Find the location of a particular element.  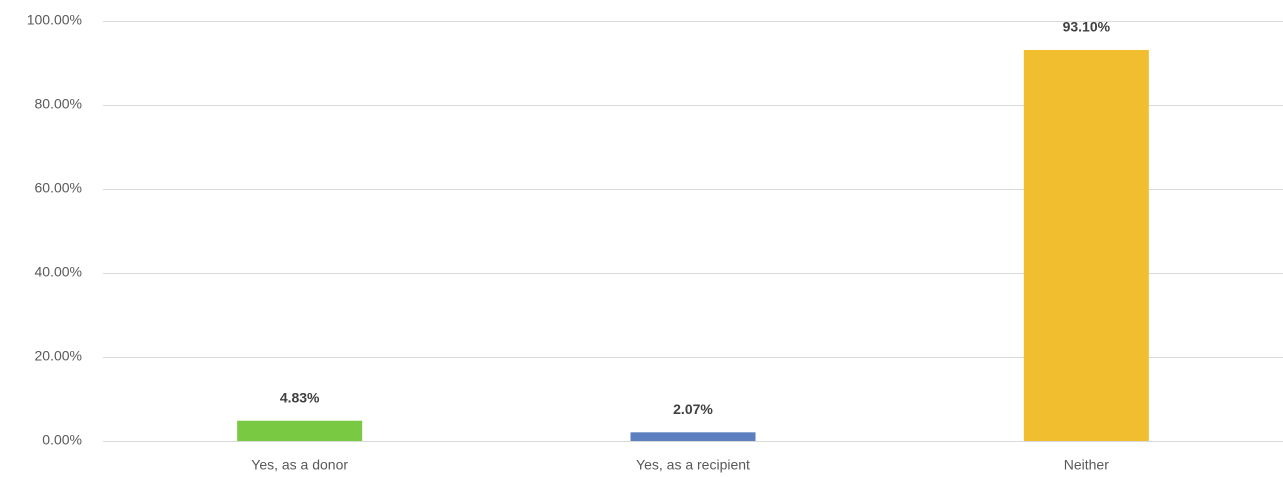

data-label: 2.07% is located at coordinates (693, 409).